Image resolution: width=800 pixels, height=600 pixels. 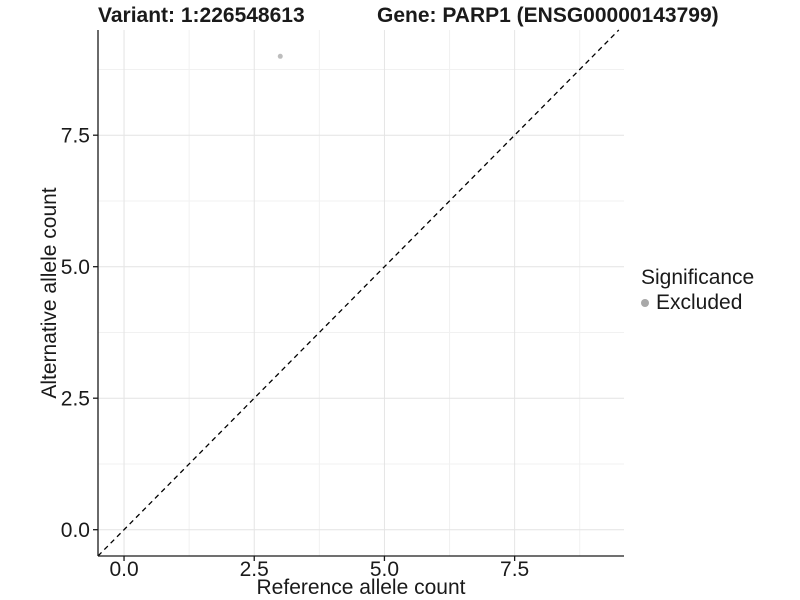 I want to click on legend: Significance Excluded, so click(x=695, y=290).